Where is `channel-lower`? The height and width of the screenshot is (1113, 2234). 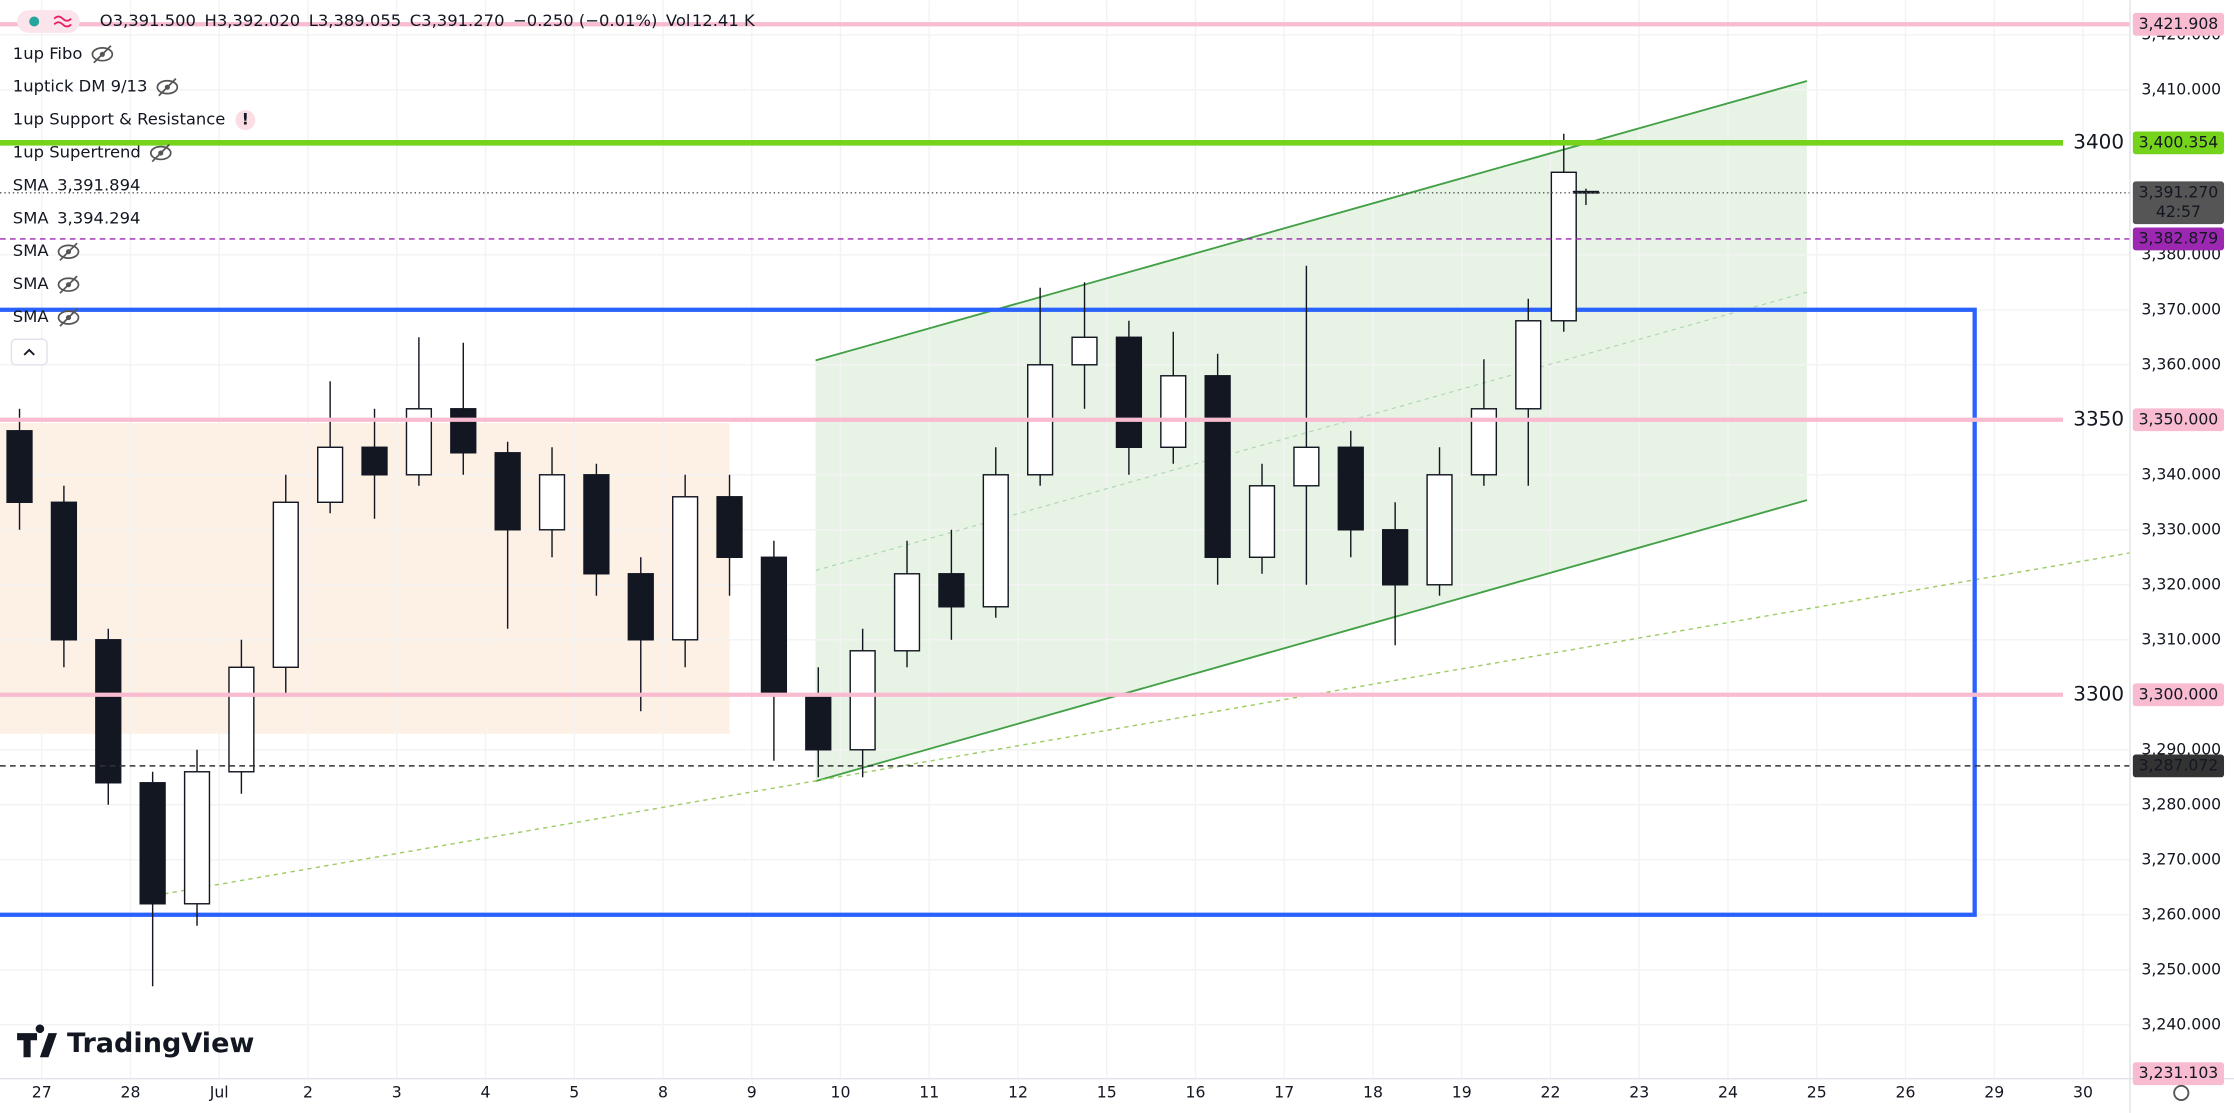
channel-lower is located at coordinates (1311, 641).